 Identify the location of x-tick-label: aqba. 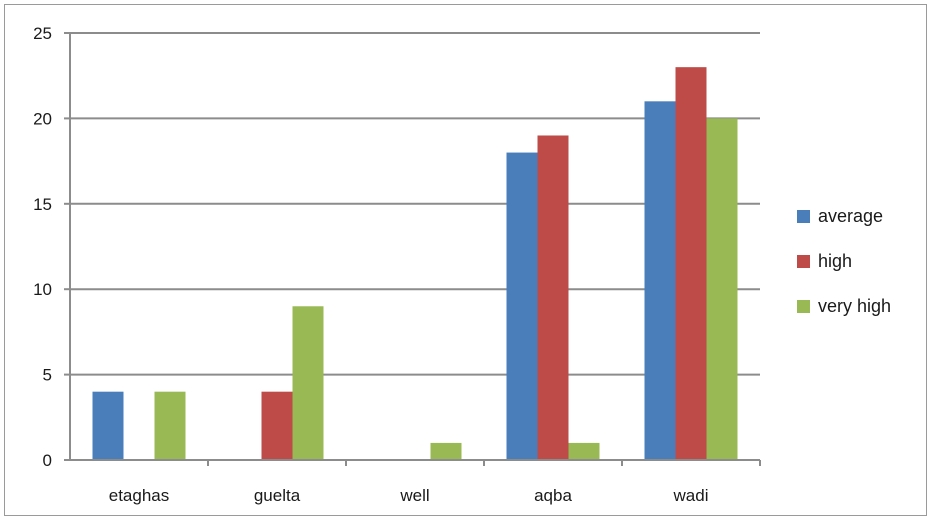
(553, 495).